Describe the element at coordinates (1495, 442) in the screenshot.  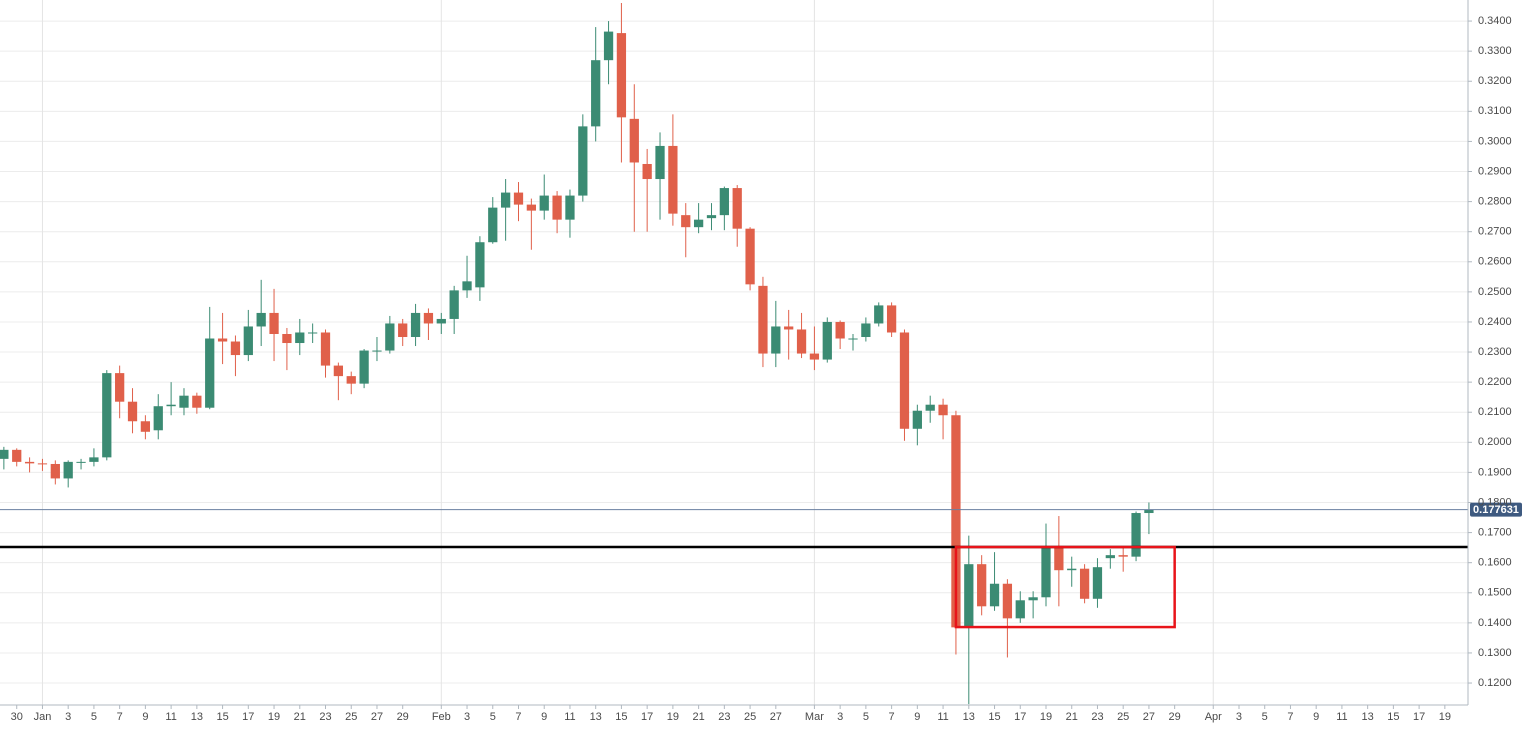
I see `y-tick-label: 0.2000` at that location.